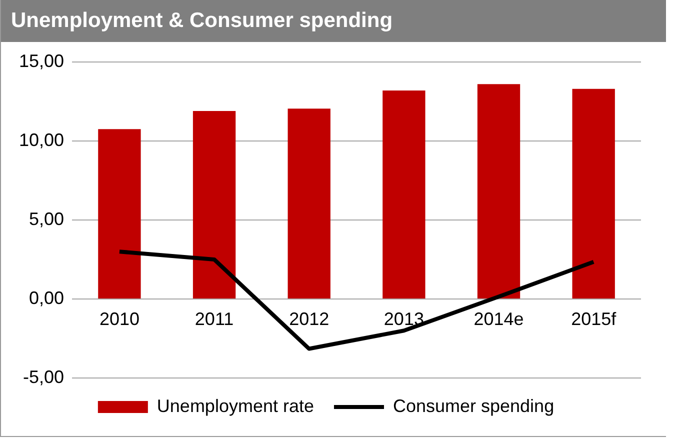 The height and width of the screenshot is (441, 673). I want to click on x-tick-label: 2015f, so click(594, 318).